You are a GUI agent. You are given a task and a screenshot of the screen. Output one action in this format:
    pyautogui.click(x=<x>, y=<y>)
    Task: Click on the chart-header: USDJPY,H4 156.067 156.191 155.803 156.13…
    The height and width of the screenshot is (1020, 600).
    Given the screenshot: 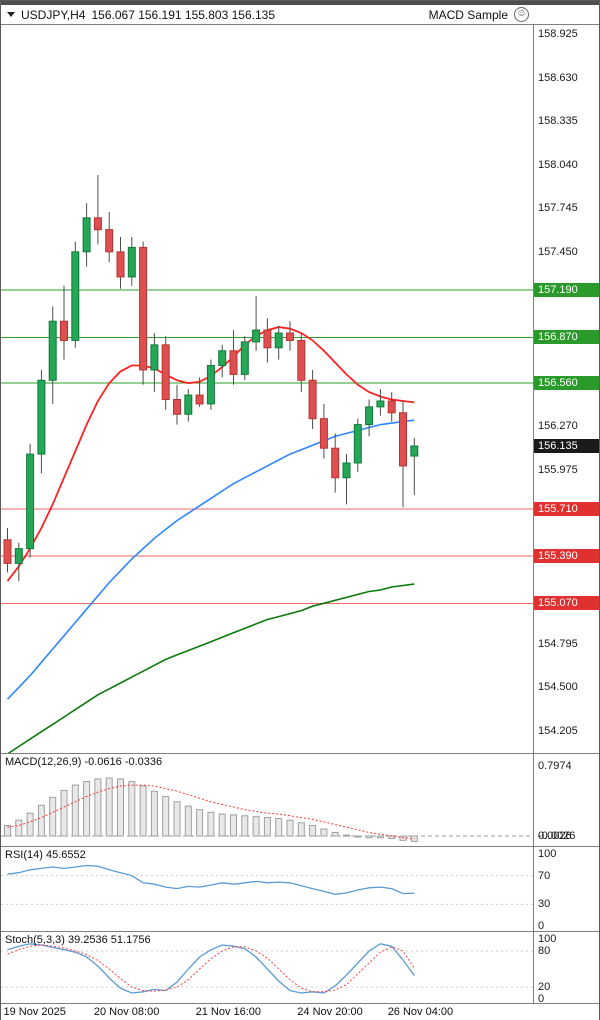 What is the action you would take?
    pyautogui.click(x=300, y=15)
    